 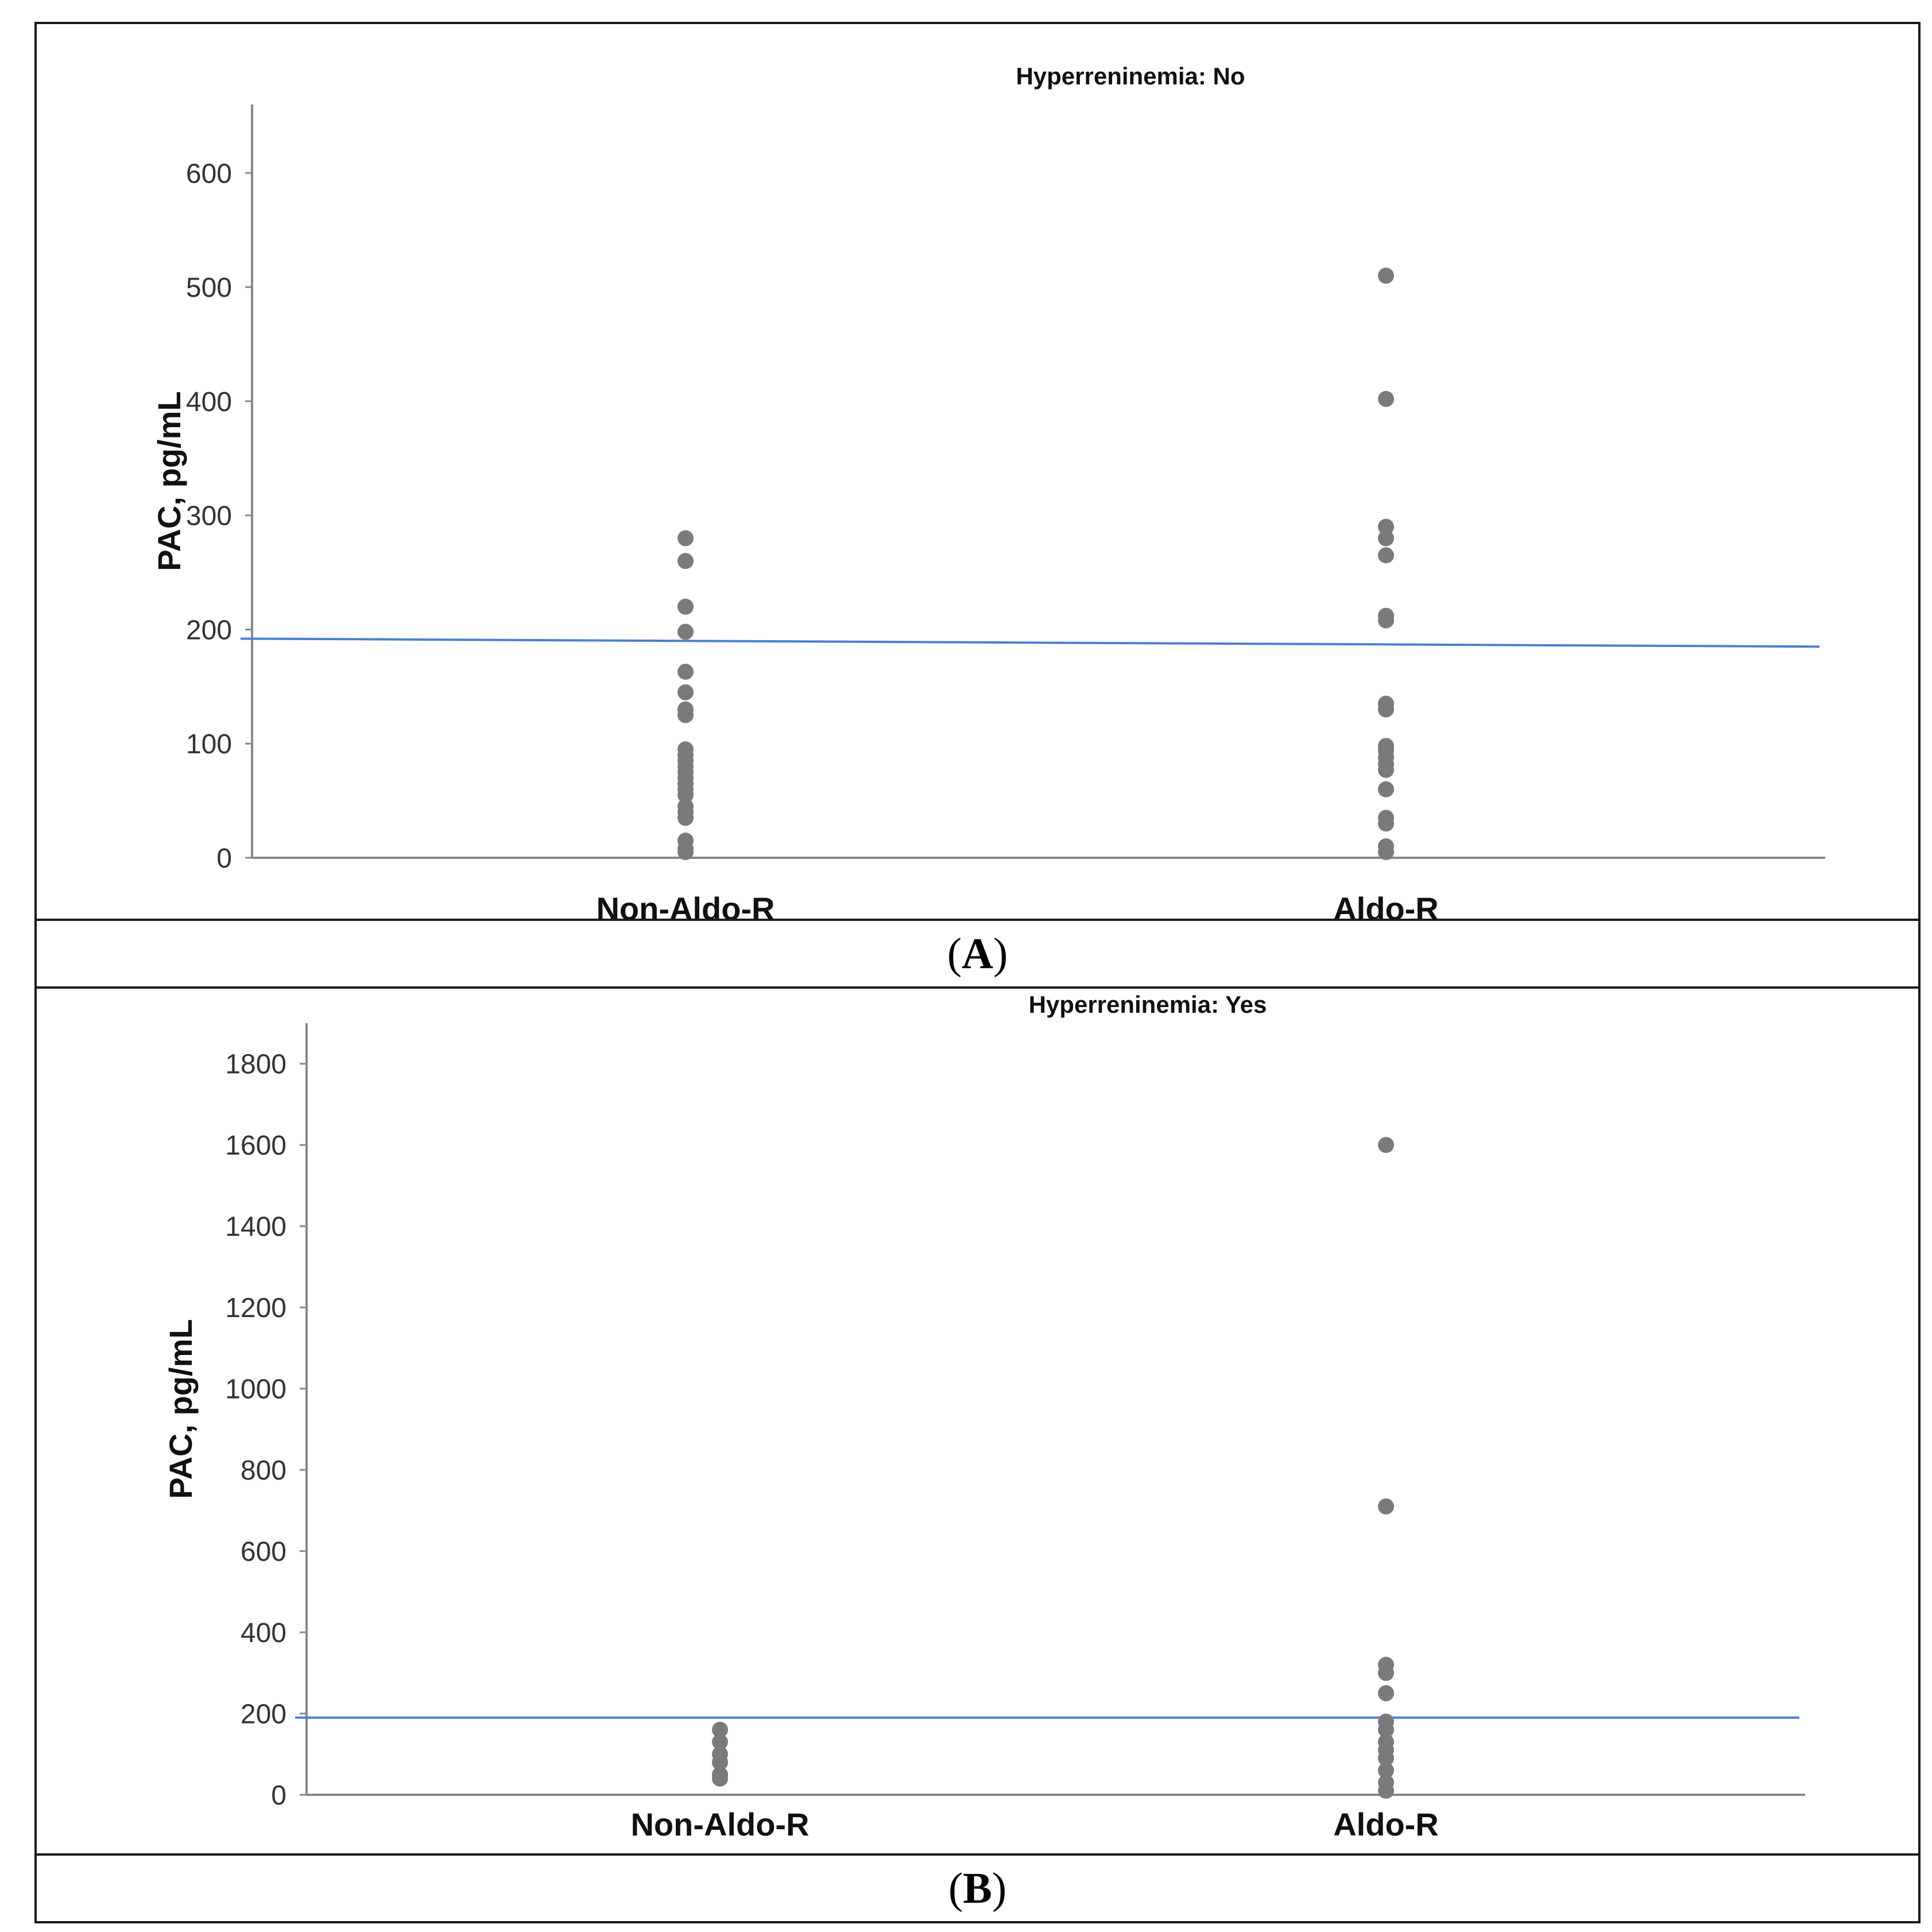 What do you see at coordinates (255, 1308) in the screenshot?
I see `y-tick-label: 1200` at bounding box center [255, 1308].